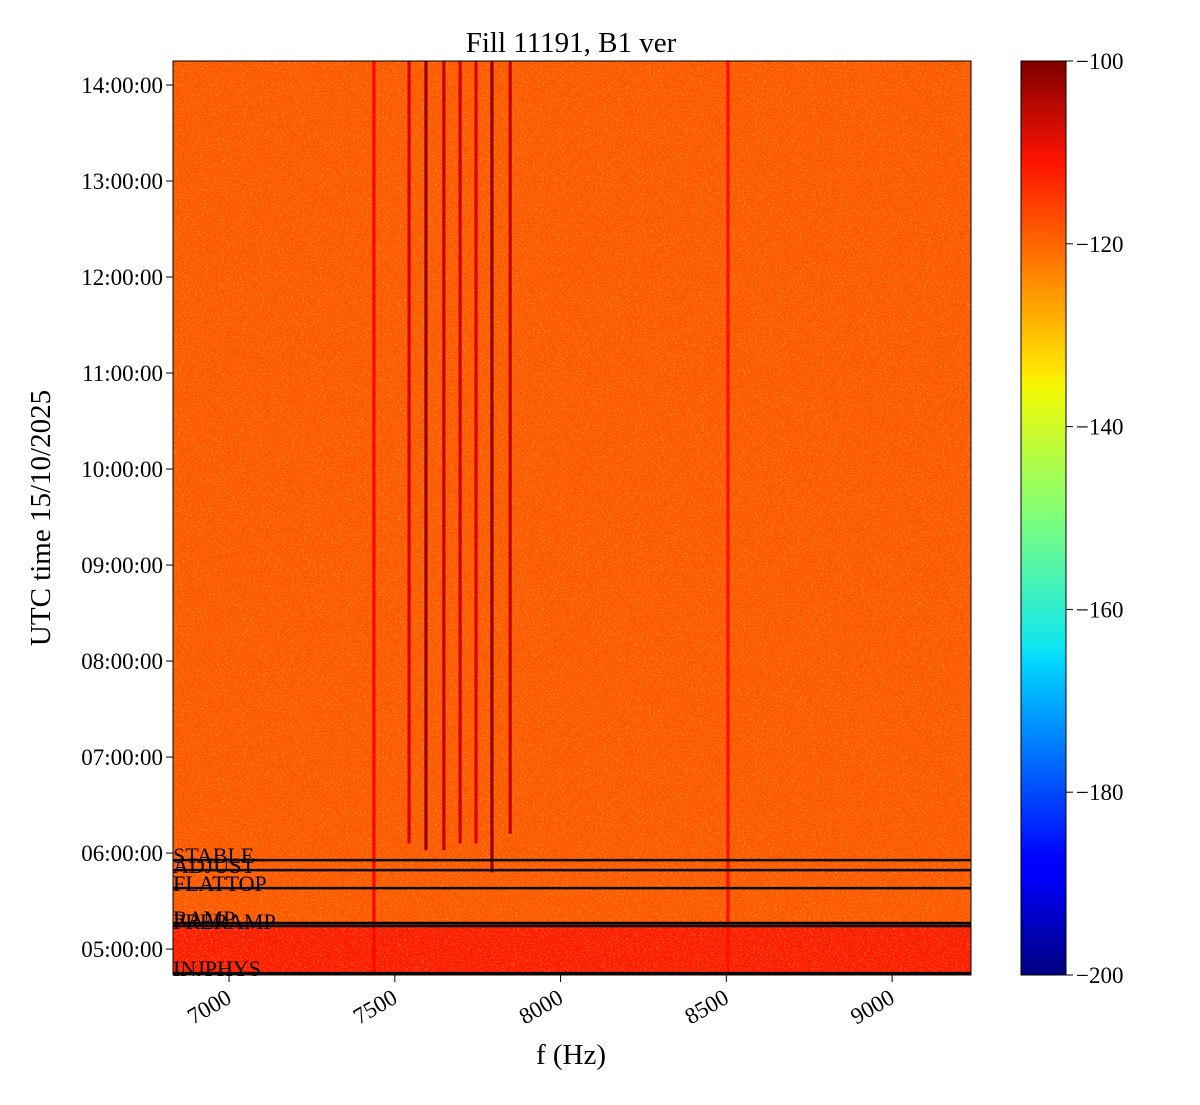 Image resolution: width=1200 pixels, height=1105 pixels. What do you see at coordinates (1099, 792) in the screenshot?
I see `colorbar-tick-label: −180` at bounding box center [1099, 792].